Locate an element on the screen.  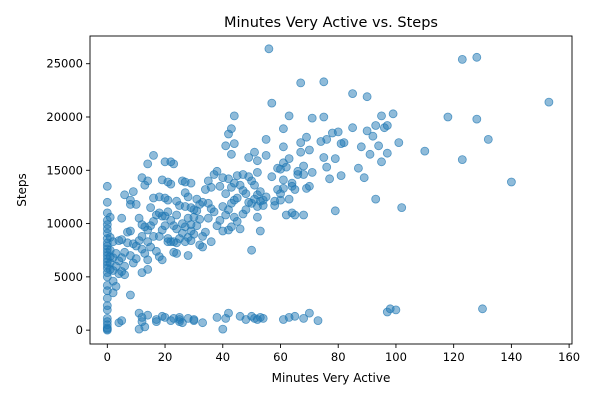
y-tick-label: 10000 is located at coordinates (64, 224).